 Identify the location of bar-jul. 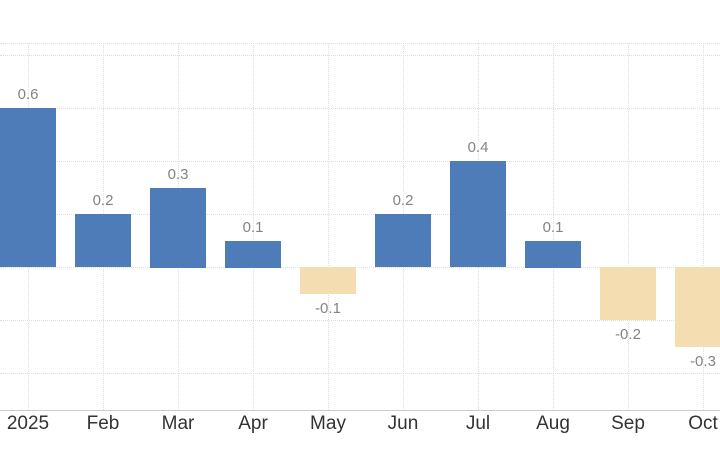
(478, 214).